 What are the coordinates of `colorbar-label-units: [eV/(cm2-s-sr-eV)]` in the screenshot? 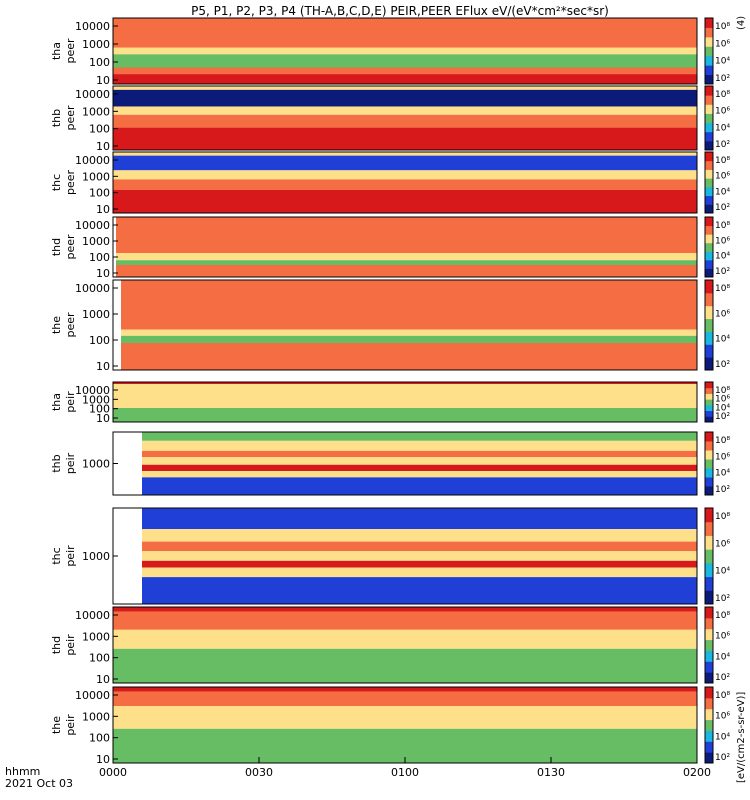 It's located at (741, 737).